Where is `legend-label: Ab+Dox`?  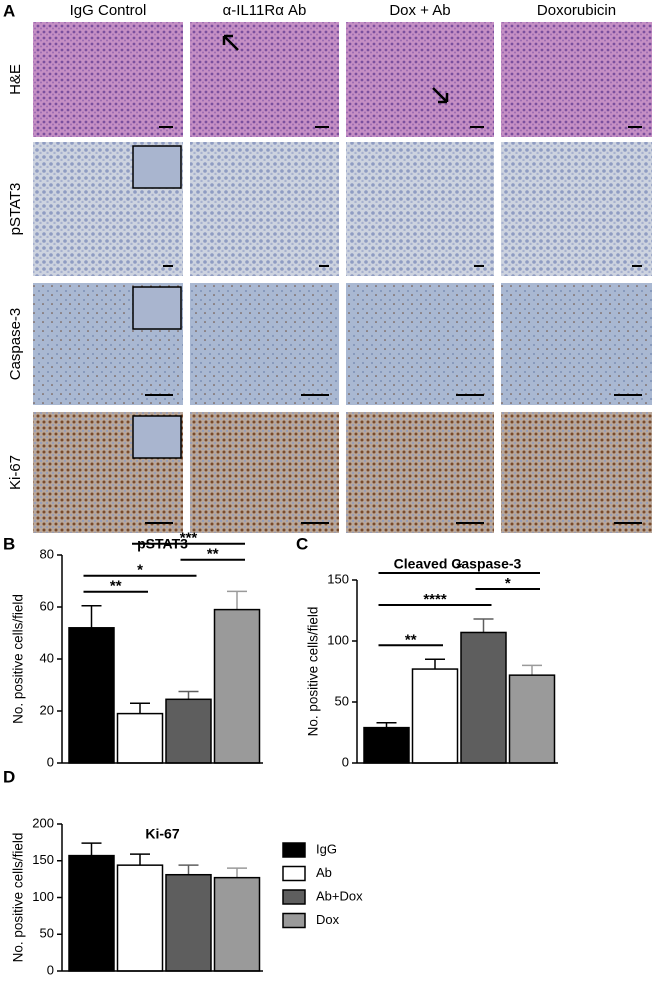 legend-label: Ab+Dox is located at coordinates (339, 895).